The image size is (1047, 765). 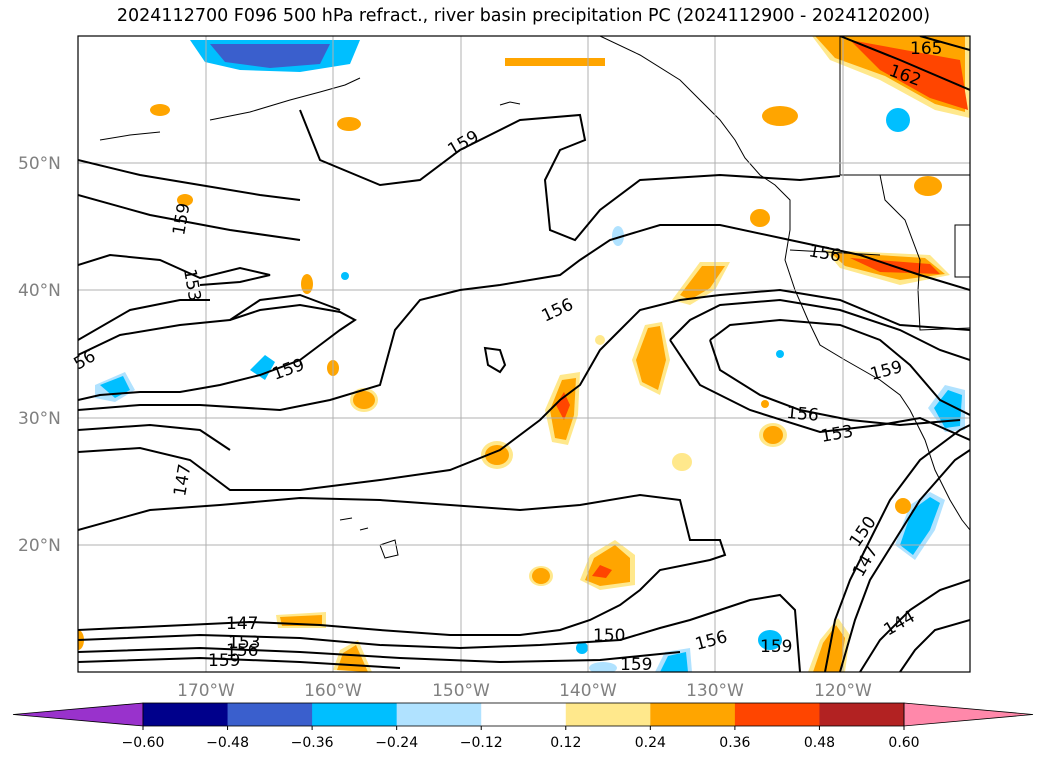 I want to click on colorbar-frame, so click(x=523, y=714).